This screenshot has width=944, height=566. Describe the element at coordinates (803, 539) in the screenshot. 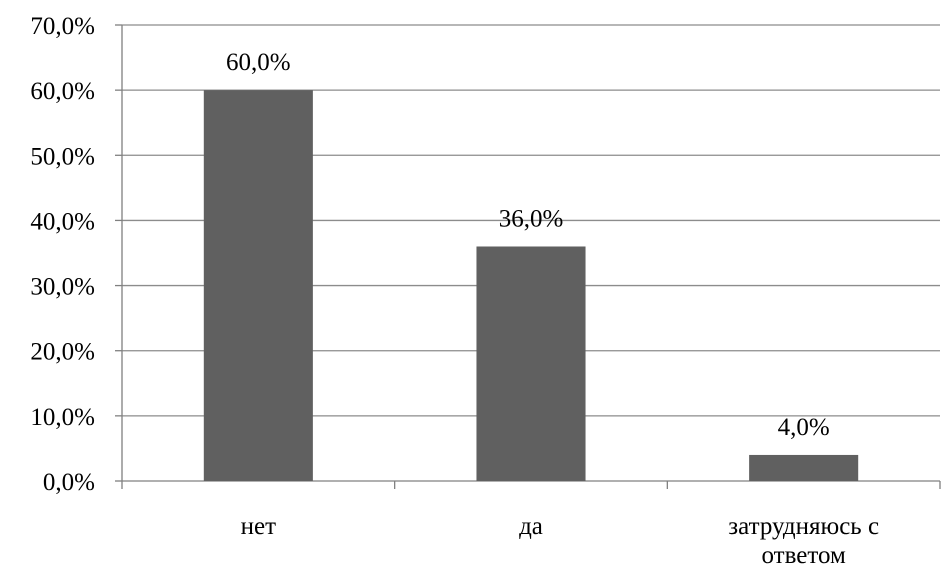

I see `x-tick-label: затрудняюсь с ответом` at that location.